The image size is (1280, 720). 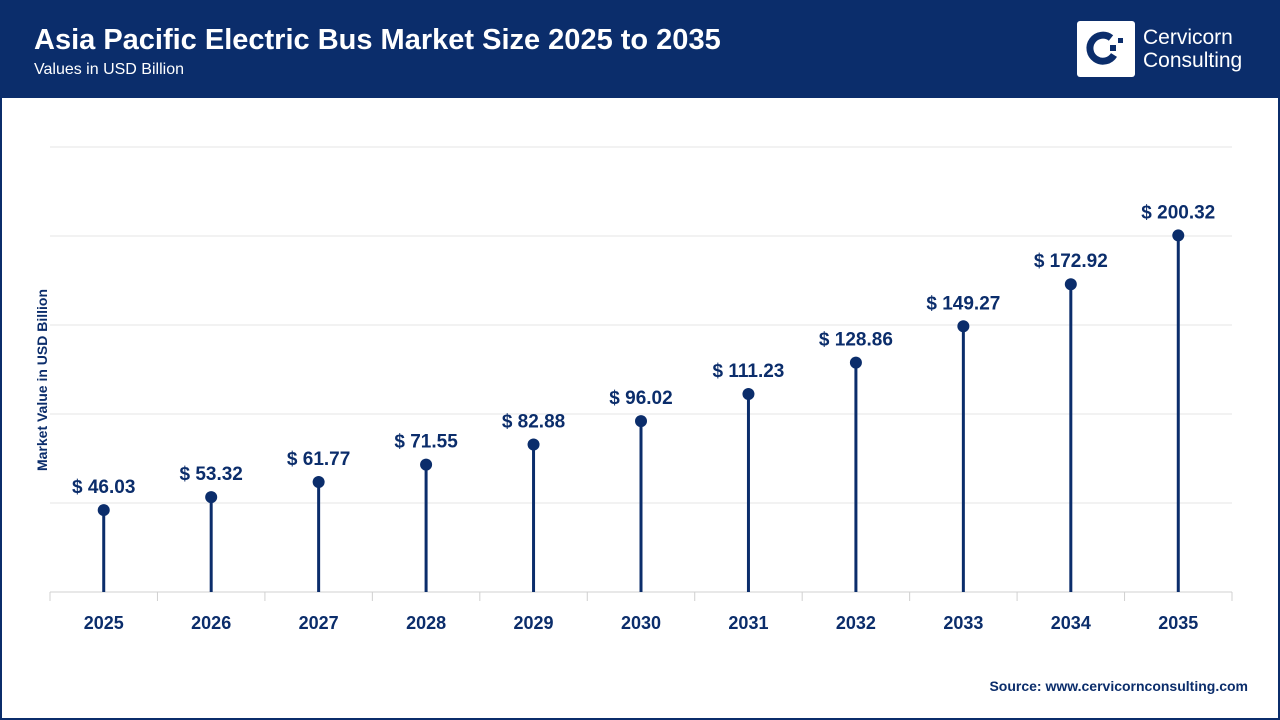 What do you see at coordinates (533, 421) in the screenshot?
I see `data-label: $ 82.88` at bounding box center [533, 421].